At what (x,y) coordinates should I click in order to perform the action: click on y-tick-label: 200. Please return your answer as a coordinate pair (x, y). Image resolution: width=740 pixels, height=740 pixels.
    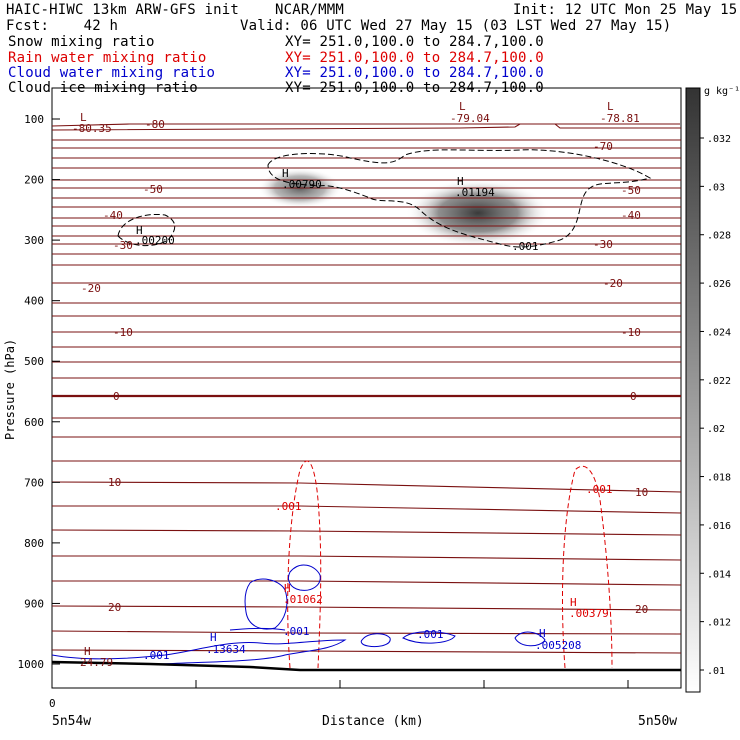
    Looking at the image, I should click on (34, 180).